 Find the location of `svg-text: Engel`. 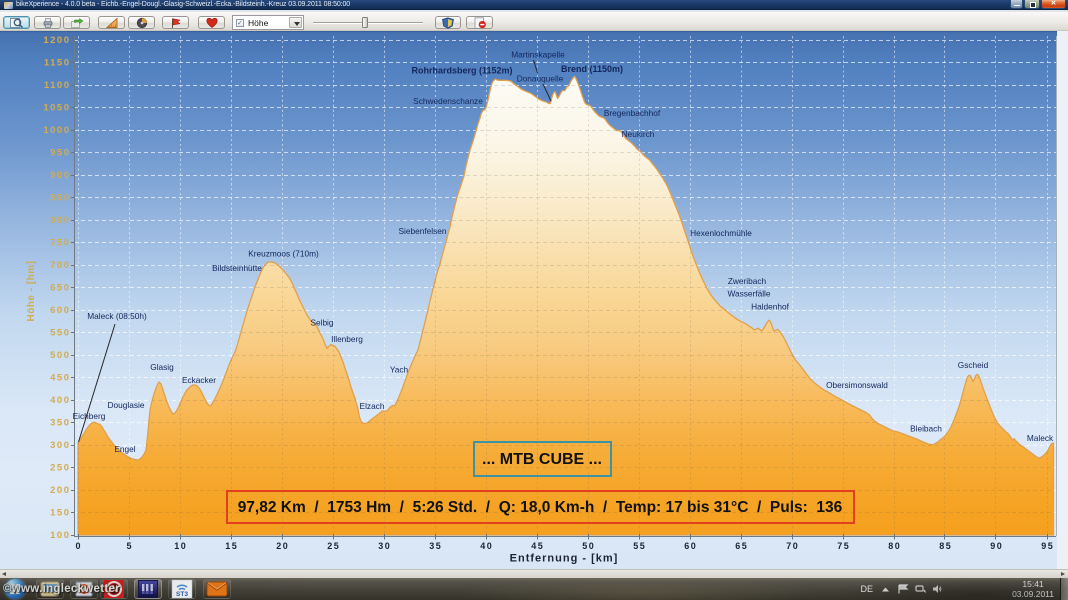

svg-text: Engel is located at coordinates (124, 449).